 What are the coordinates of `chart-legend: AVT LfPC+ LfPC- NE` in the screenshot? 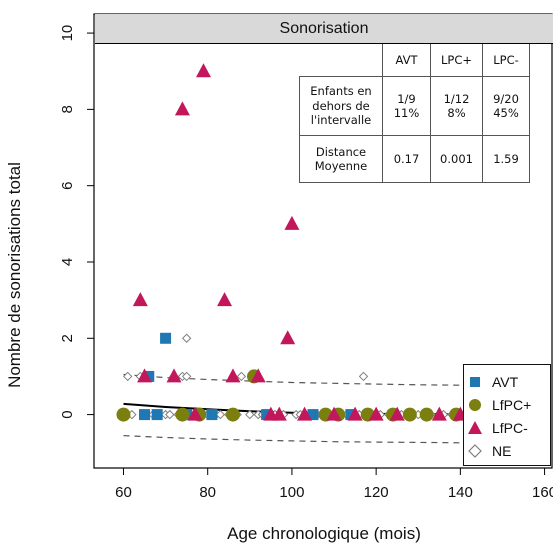 It's located at (507, 415).